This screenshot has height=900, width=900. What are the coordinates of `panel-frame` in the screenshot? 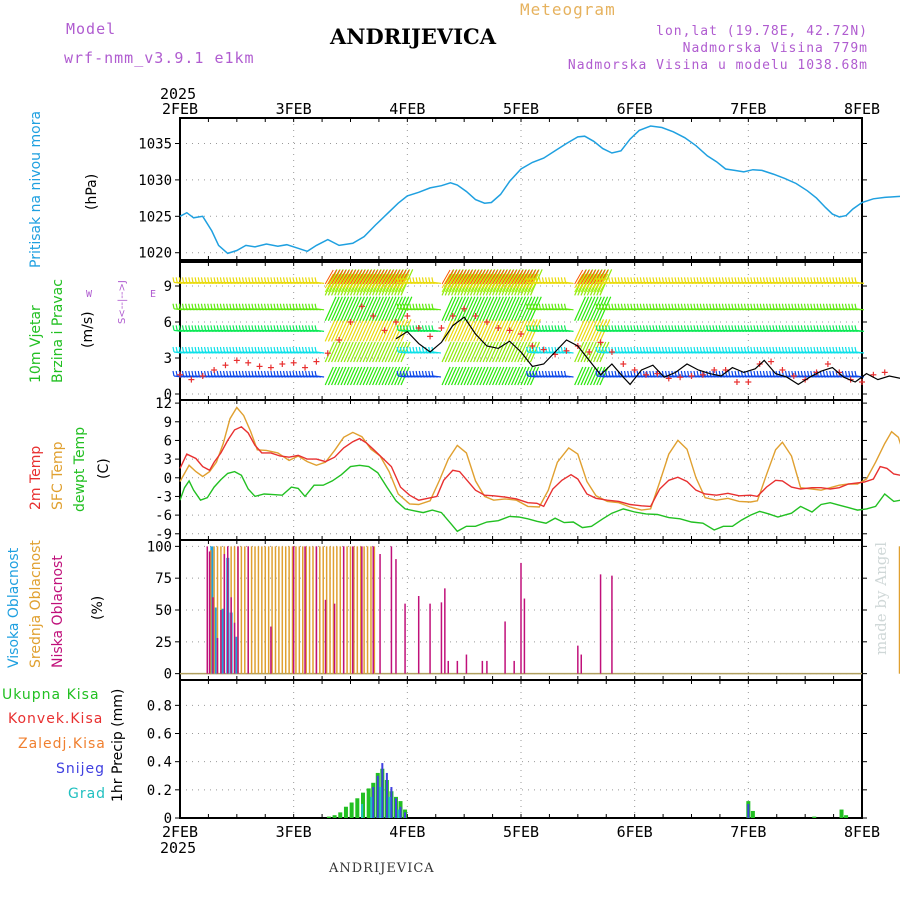 It's located at (521, 470).